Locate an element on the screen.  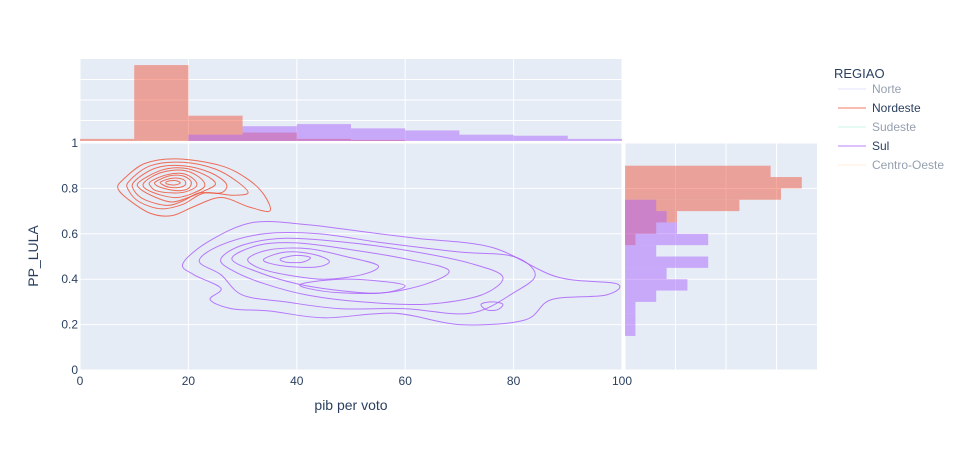
y-tick-label: 0.6 is located at coordinates (69, 234).